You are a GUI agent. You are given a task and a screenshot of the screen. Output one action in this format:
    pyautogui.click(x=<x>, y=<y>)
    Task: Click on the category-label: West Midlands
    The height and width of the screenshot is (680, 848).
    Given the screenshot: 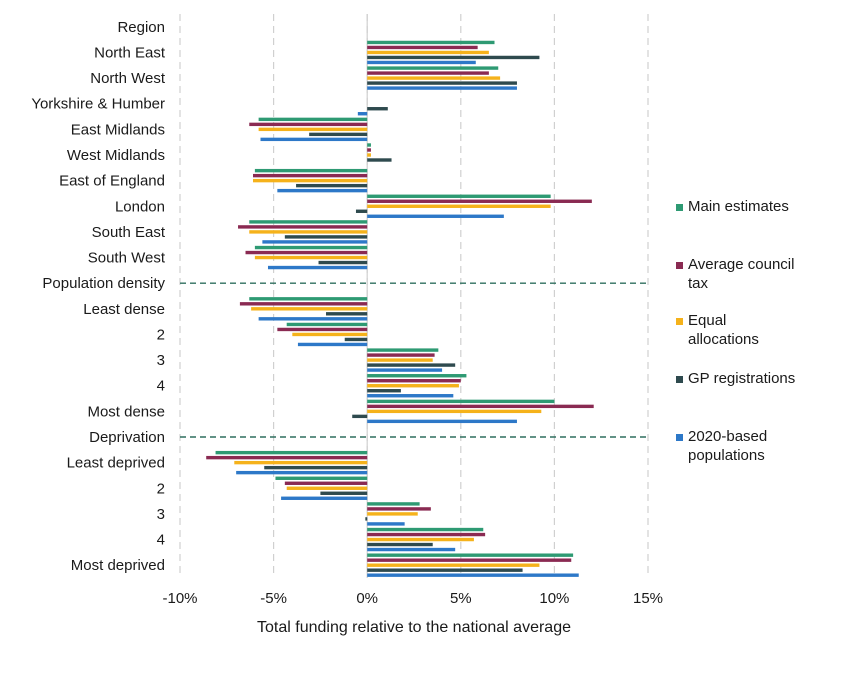 What is the action you would take?
    pyautogui.click(x=116, y=155)
    